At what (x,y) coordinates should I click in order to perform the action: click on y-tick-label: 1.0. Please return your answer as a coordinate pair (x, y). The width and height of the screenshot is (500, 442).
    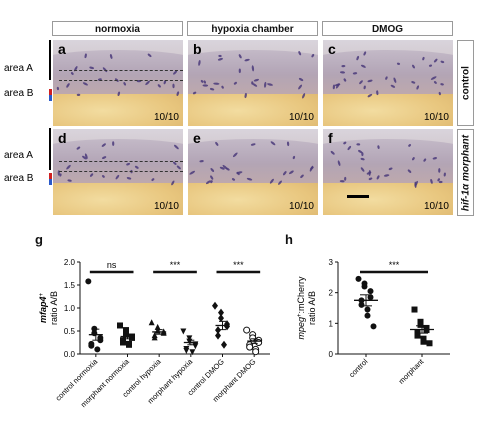
    Looking at the image, I should click on (70, 308).